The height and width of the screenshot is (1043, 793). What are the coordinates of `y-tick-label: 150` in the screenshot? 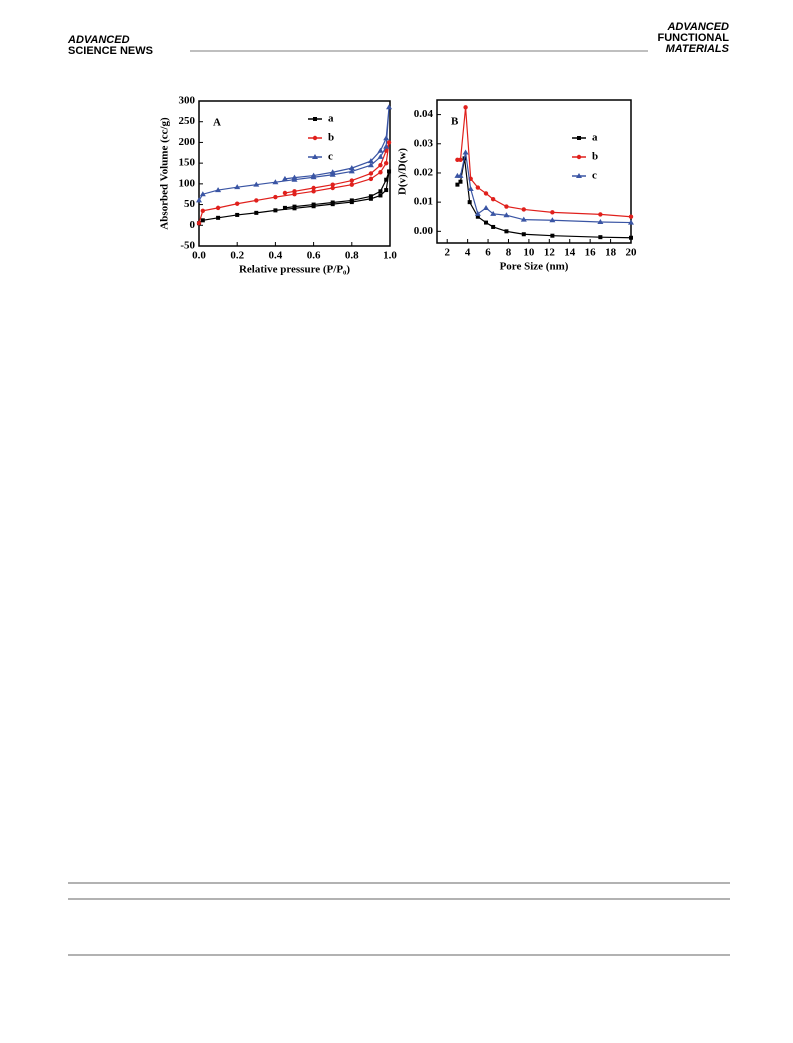 It's located at (187, 163).